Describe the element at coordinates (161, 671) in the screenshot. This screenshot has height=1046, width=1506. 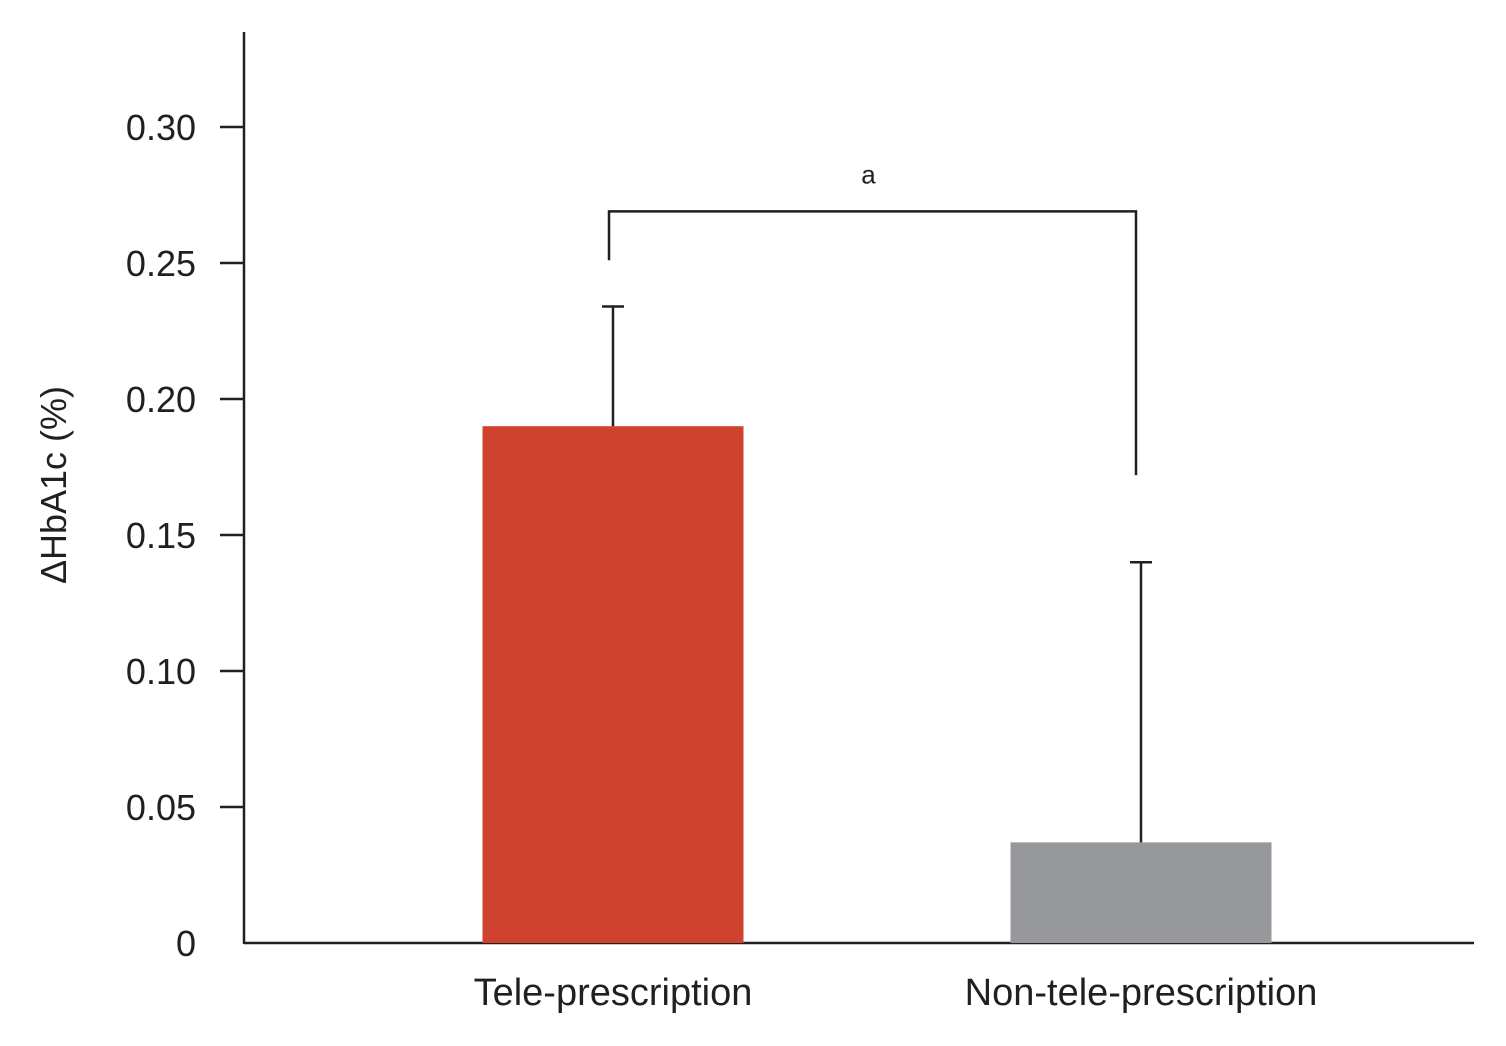
I see `y-tick-label: 0.10` at that location.